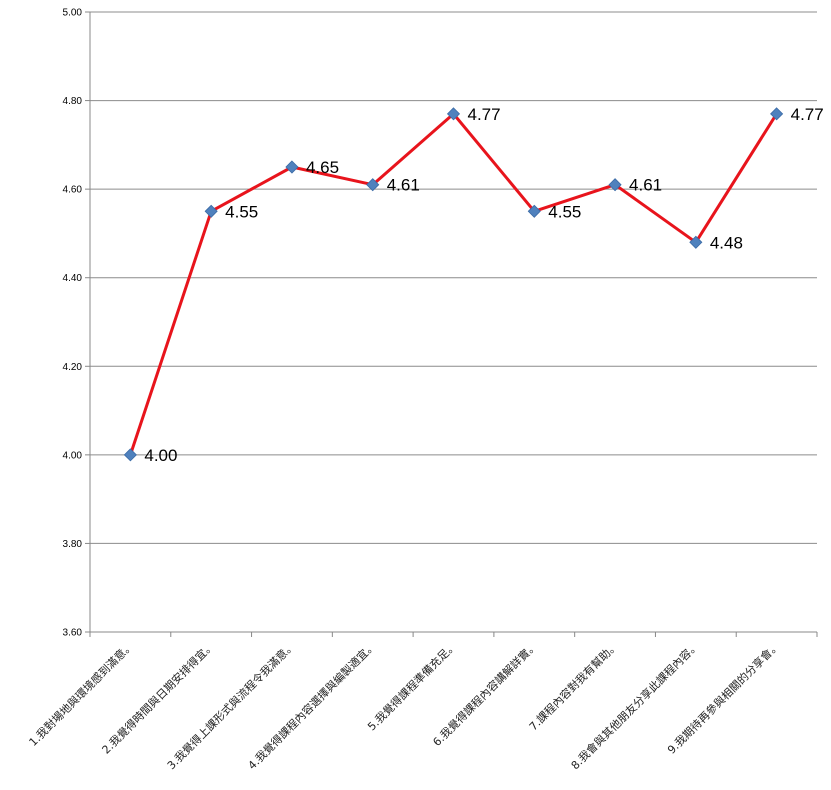  What do you see at coordinates (73, 278) in the screenshot?
I see `y-tick-label: 4.40` at bounding box center [73, 278].